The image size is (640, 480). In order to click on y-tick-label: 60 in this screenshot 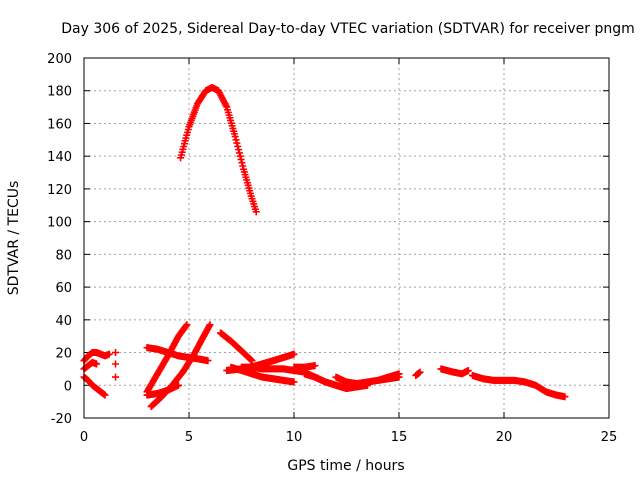, I will do `click(63, 288)`.